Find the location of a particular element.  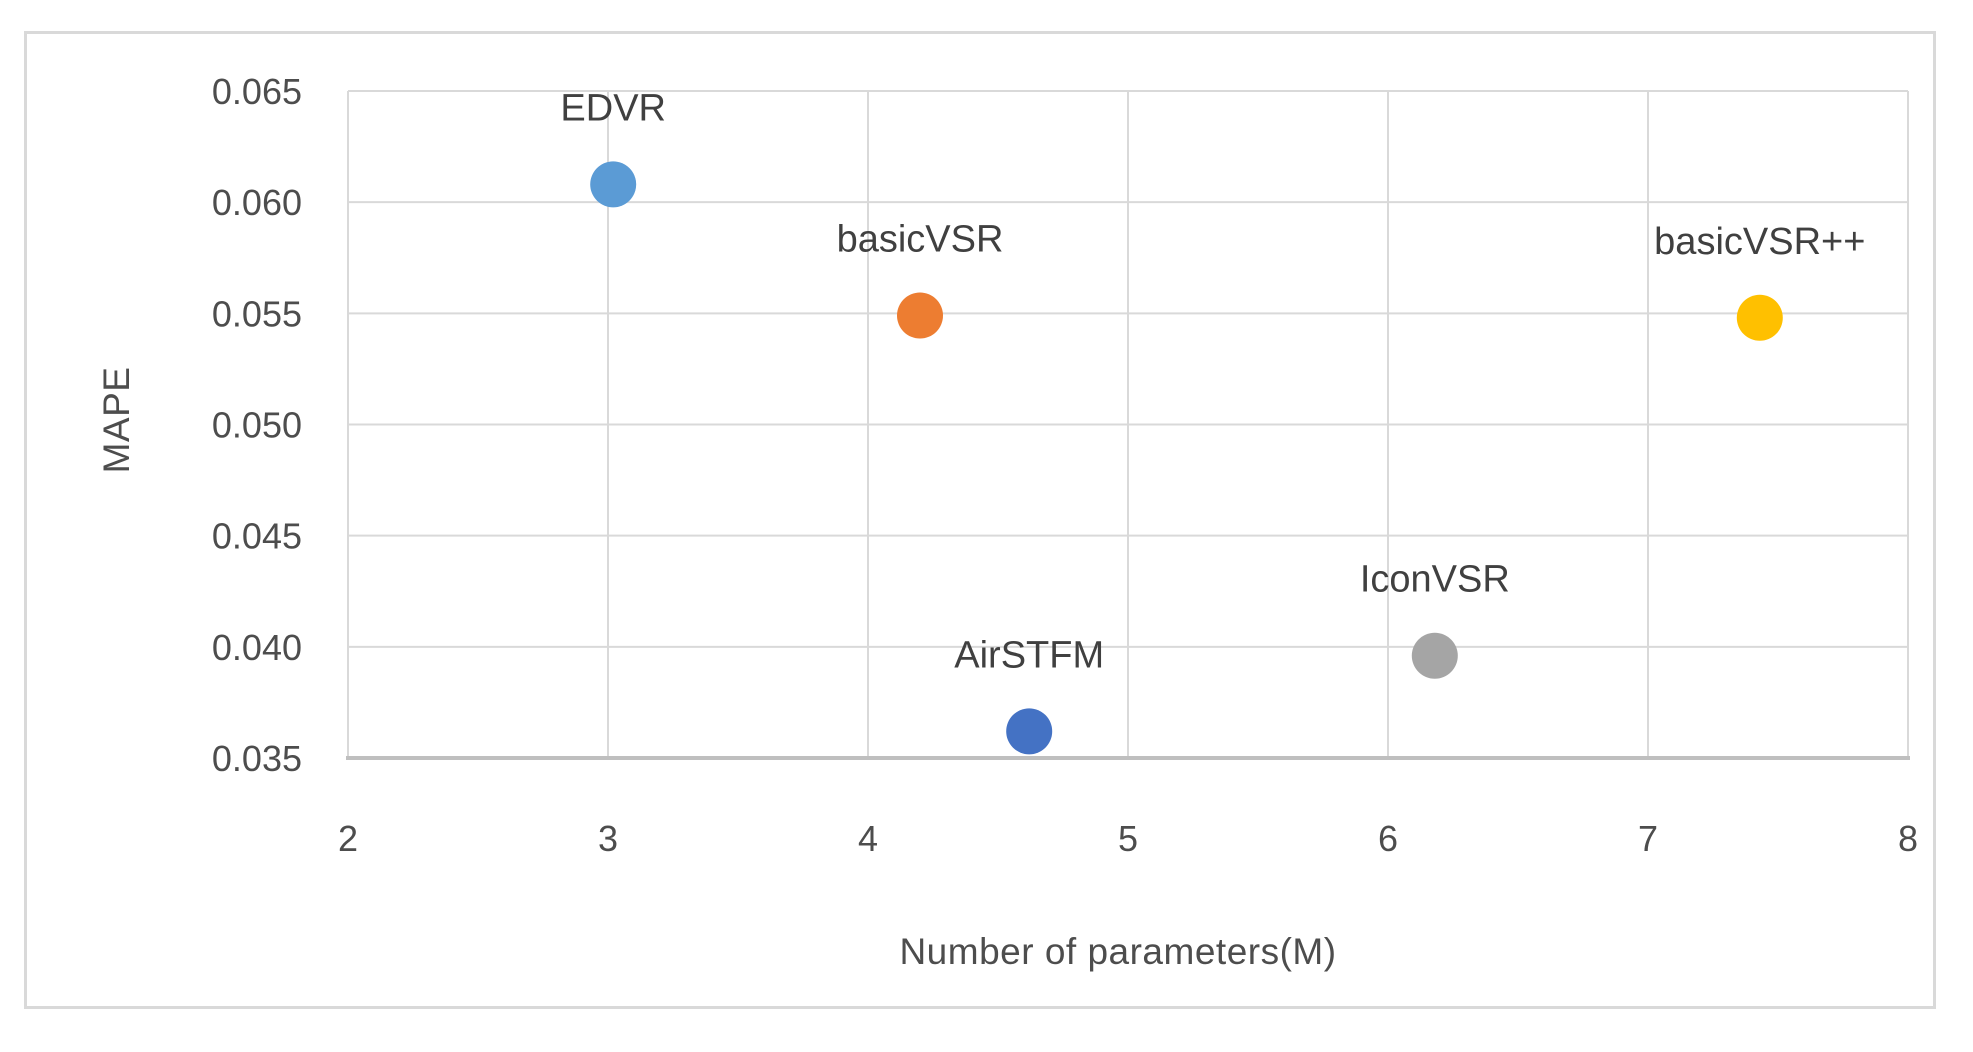

y-tick-label: 0.040 is located at coordinates (257, 647).